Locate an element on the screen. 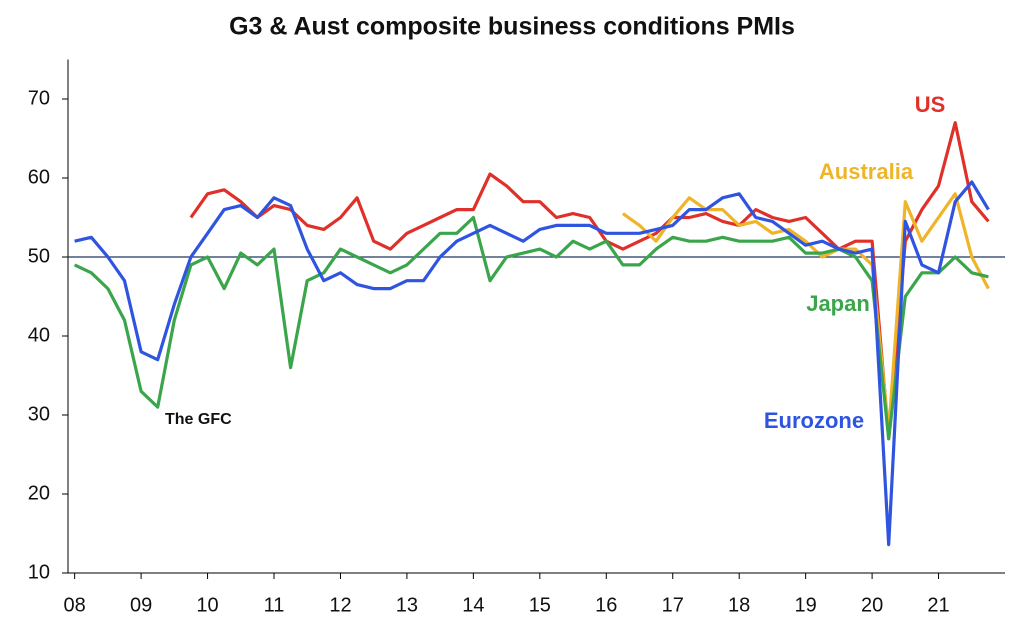 This screenshot has height=629, width=1024. y-tick-label: 40 is located at coordinates (39, 335).